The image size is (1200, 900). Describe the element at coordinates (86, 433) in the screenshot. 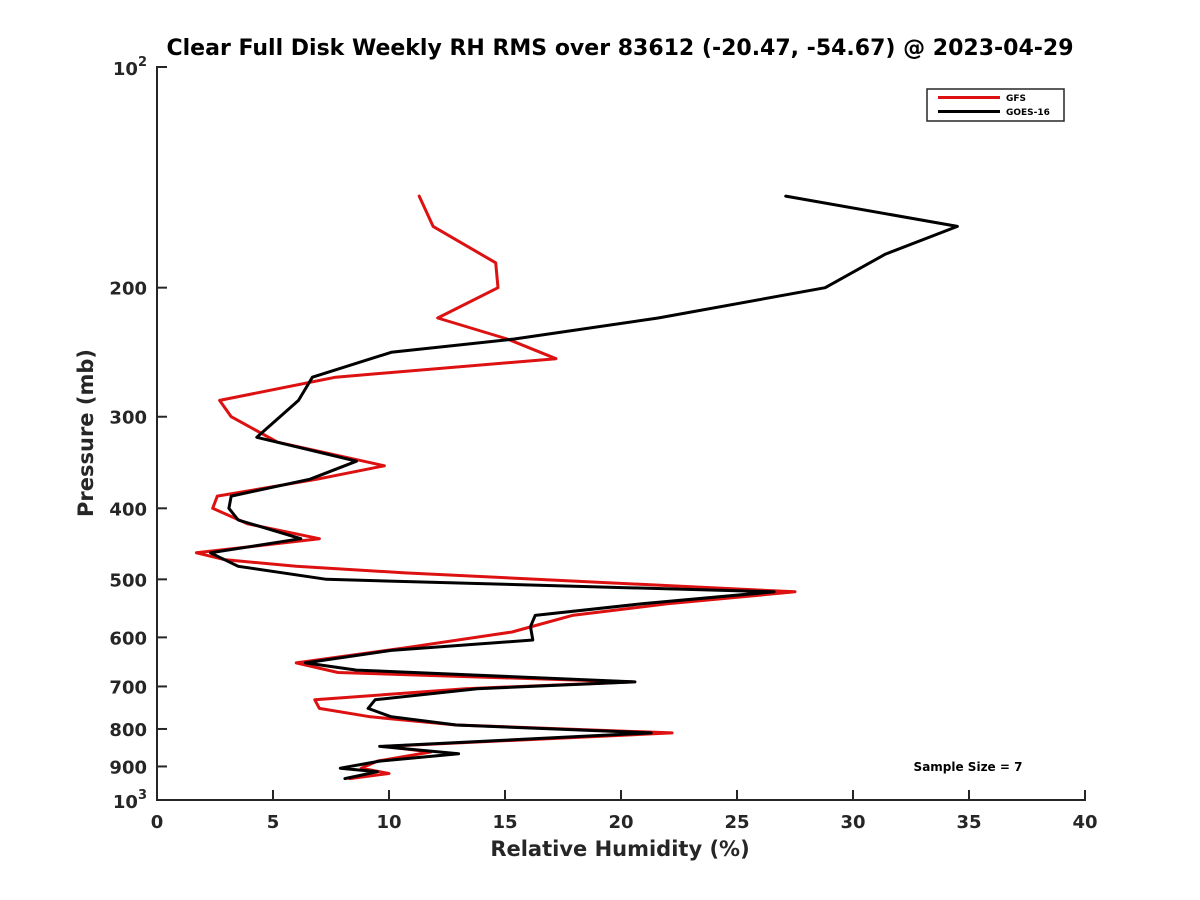

I see `y-axis-label: Pressure (mb)` at that location.